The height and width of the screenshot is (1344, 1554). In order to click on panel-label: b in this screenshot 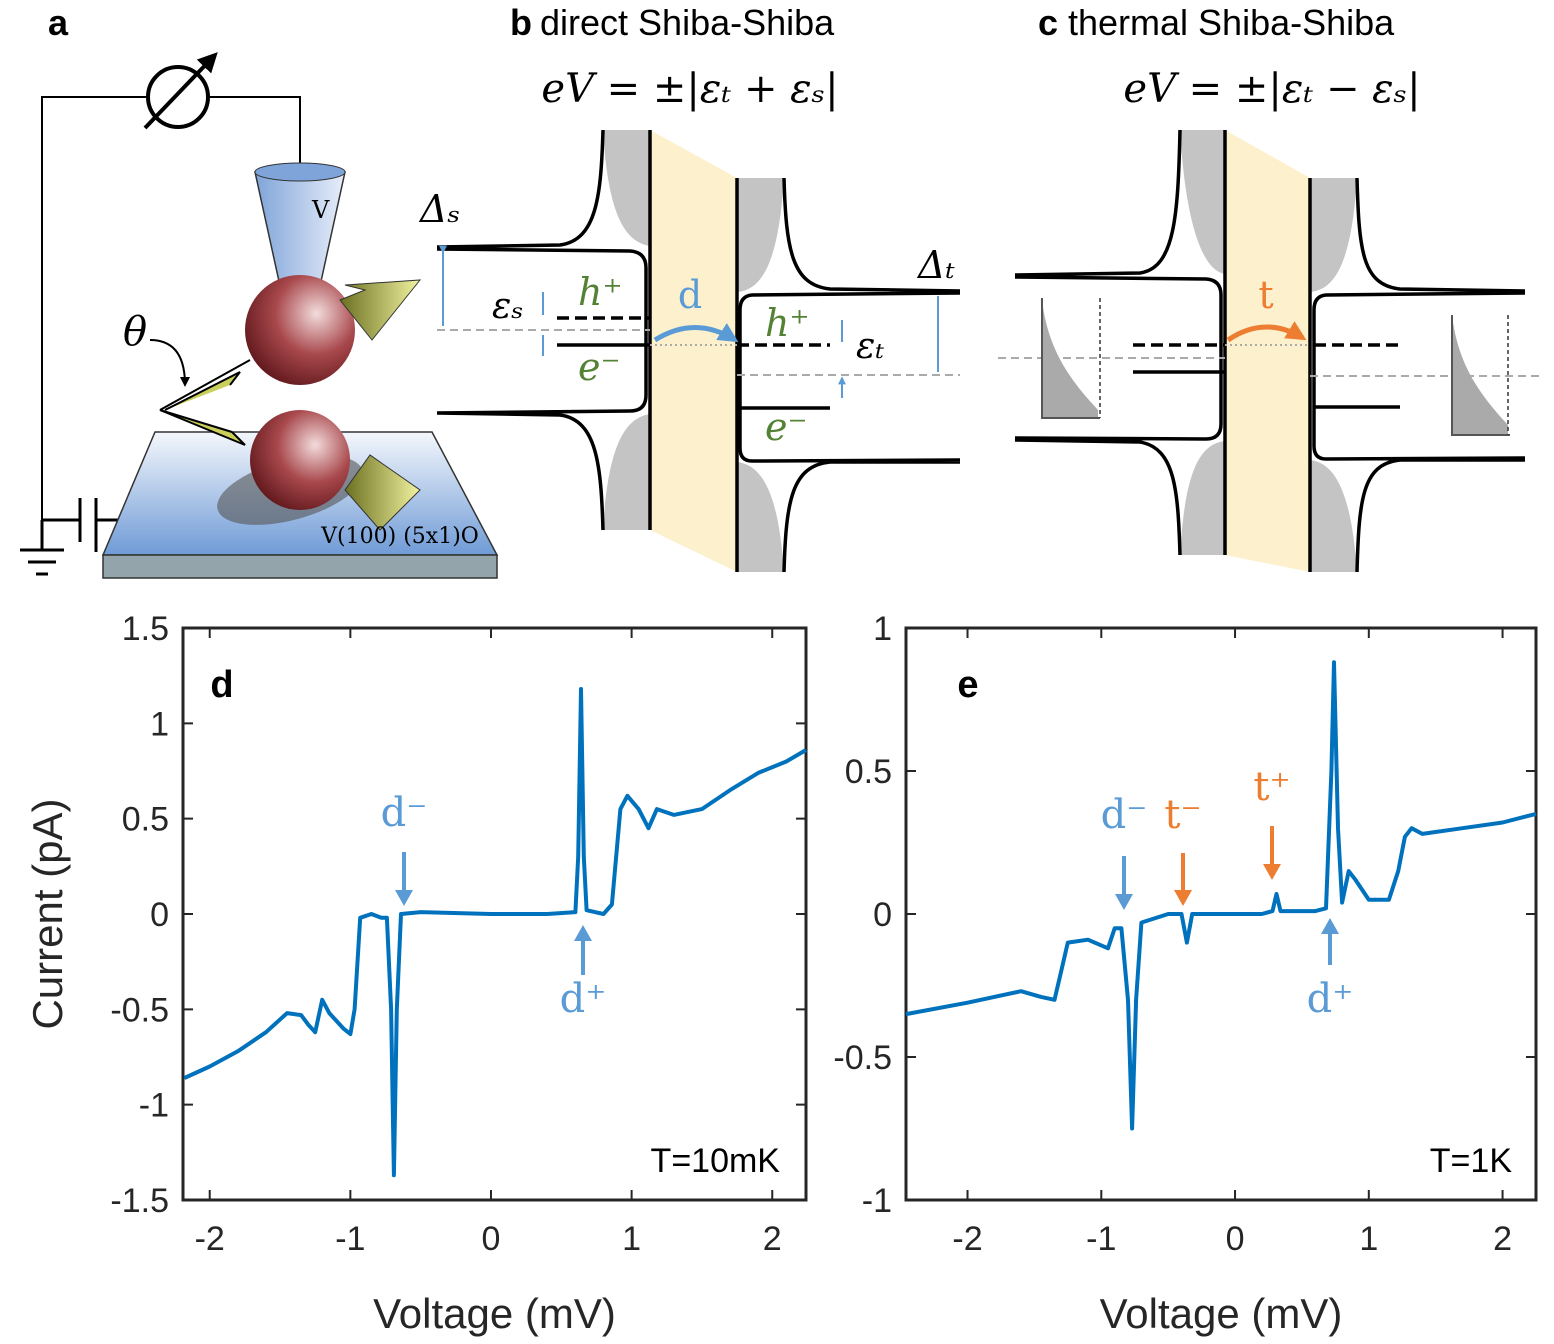, I will do `click(521, 22)`.